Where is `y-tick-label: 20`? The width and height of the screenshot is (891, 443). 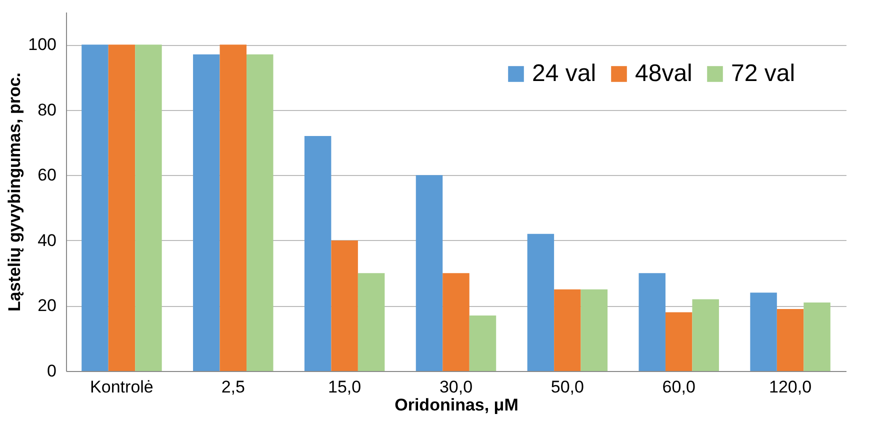
y-tick-label: 20 is located at coordinates (47, 306).